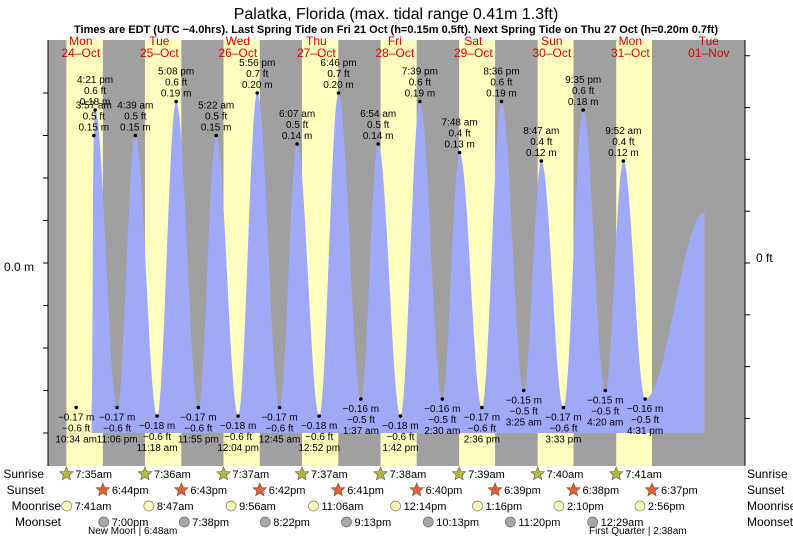  What do you see at coordinates (297, 114) in the screenshot?
I see `high-tide-time: 6:07 am` at bounding box center [297, 114].